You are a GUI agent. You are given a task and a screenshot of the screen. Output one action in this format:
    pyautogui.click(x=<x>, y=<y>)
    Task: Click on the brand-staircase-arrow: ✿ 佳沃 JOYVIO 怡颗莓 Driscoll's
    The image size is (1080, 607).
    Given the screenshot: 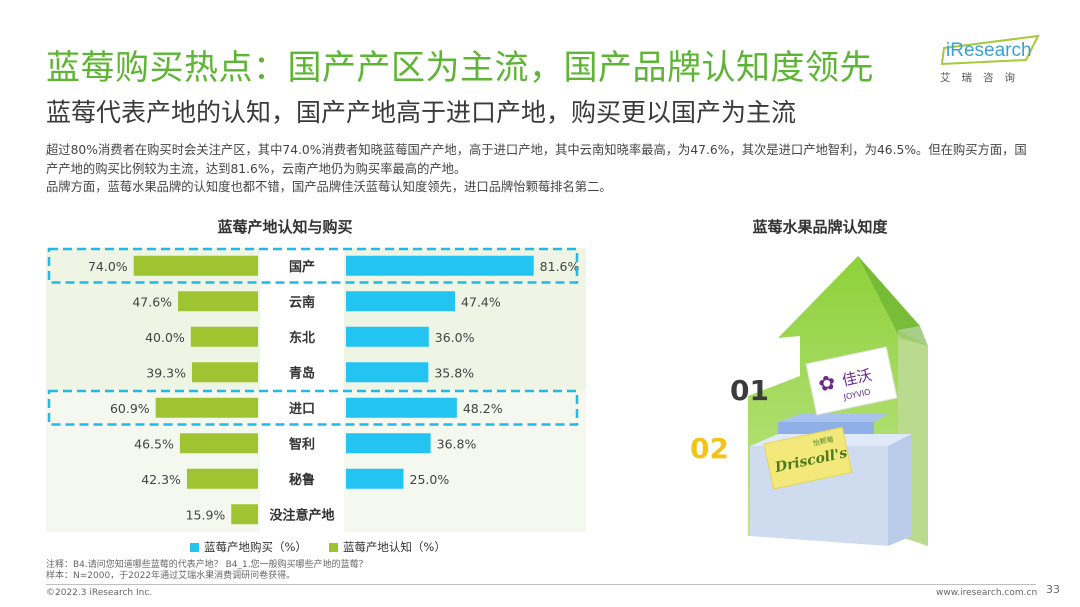 What is the action you would take?
    pyautogui.click(x=838, y=401)
    